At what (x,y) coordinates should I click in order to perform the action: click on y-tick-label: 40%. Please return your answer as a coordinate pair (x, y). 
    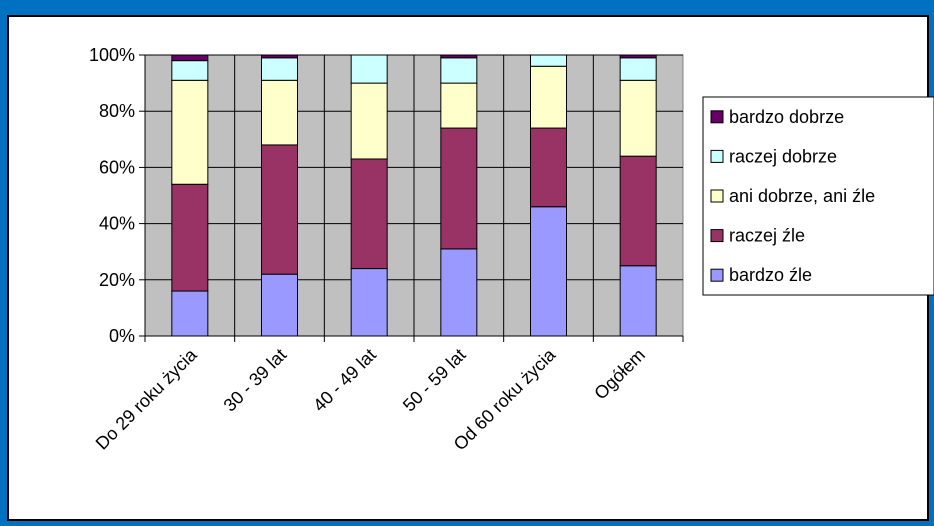
    Looking at the image, I should click on (117, 224).